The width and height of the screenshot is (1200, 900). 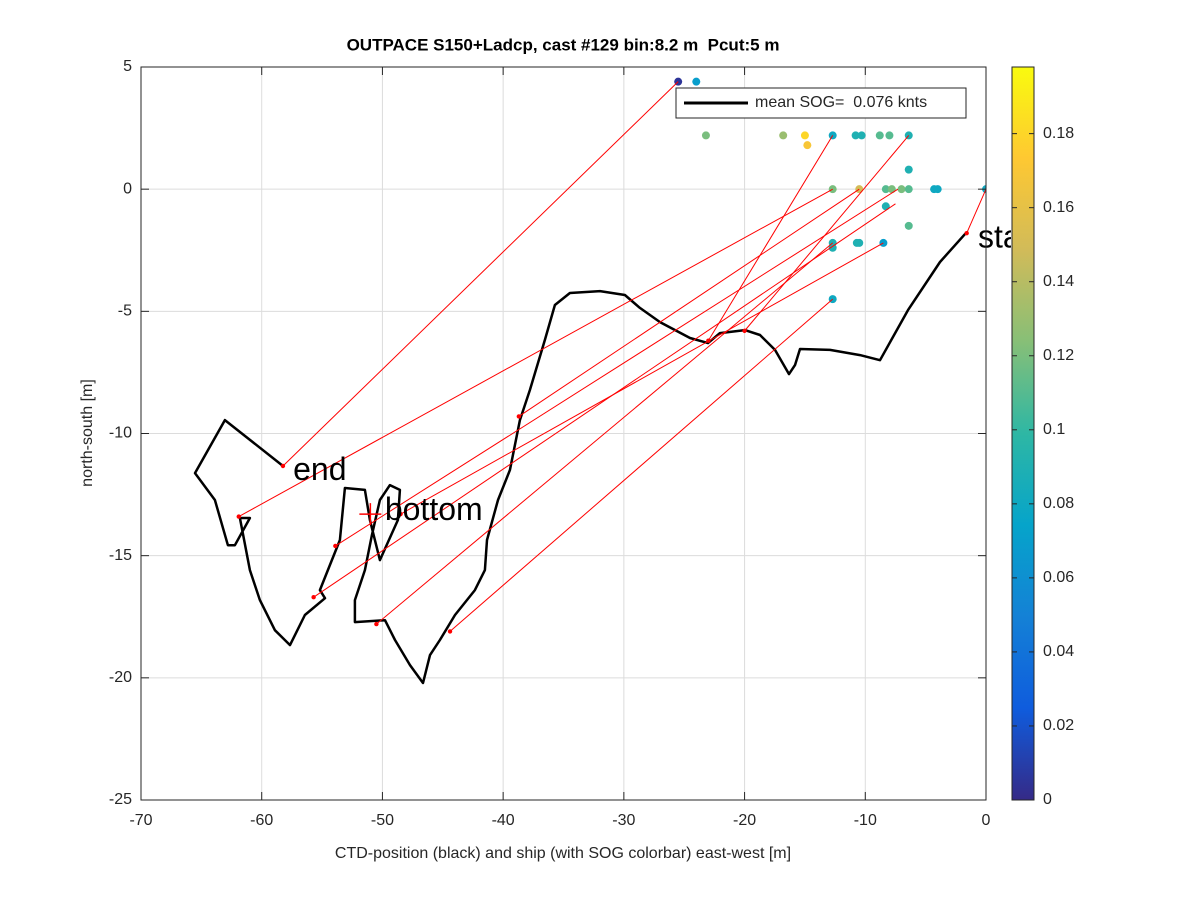 What do you see at coordinates (1058, 503) in the screenshot?
I see `colorbar-tick-label: 0.08` at bounding box center [1058, 503].